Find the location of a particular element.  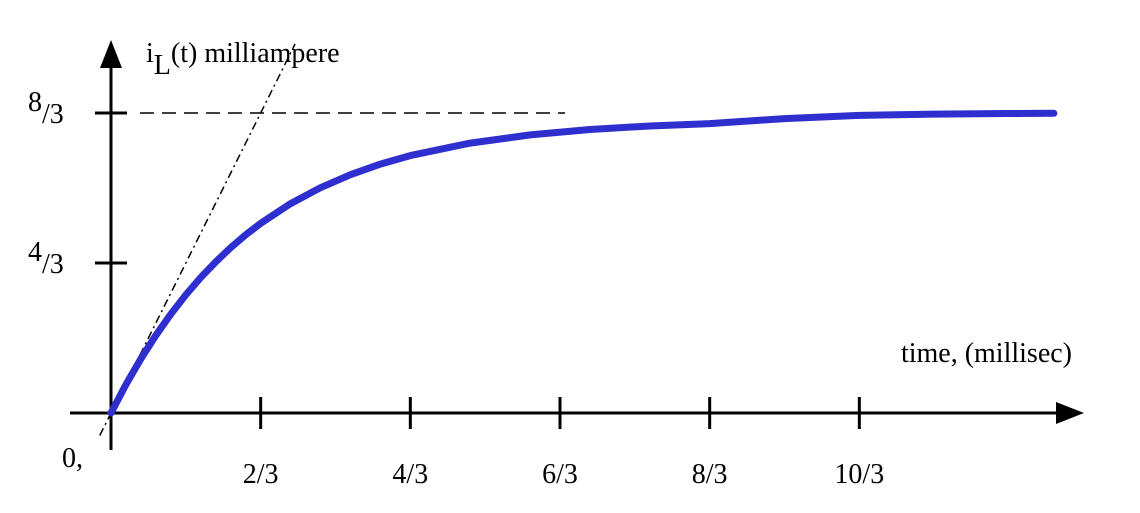

y-axis-label: iL(t) milliampere is located at coordinates (243, 59).